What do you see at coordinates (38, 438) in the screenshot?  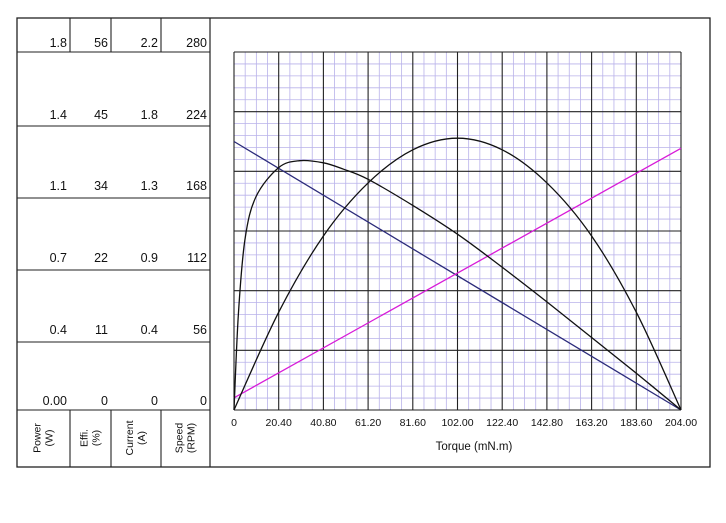 I see `axis-name: Power` at bounding box center [38, 438].